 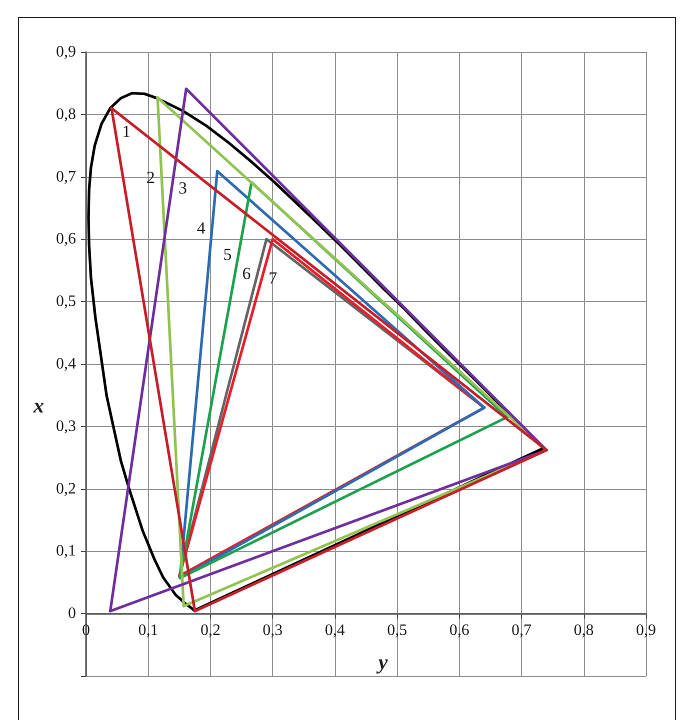 I want to click on series-label: 5, so click(x=227, y=254).